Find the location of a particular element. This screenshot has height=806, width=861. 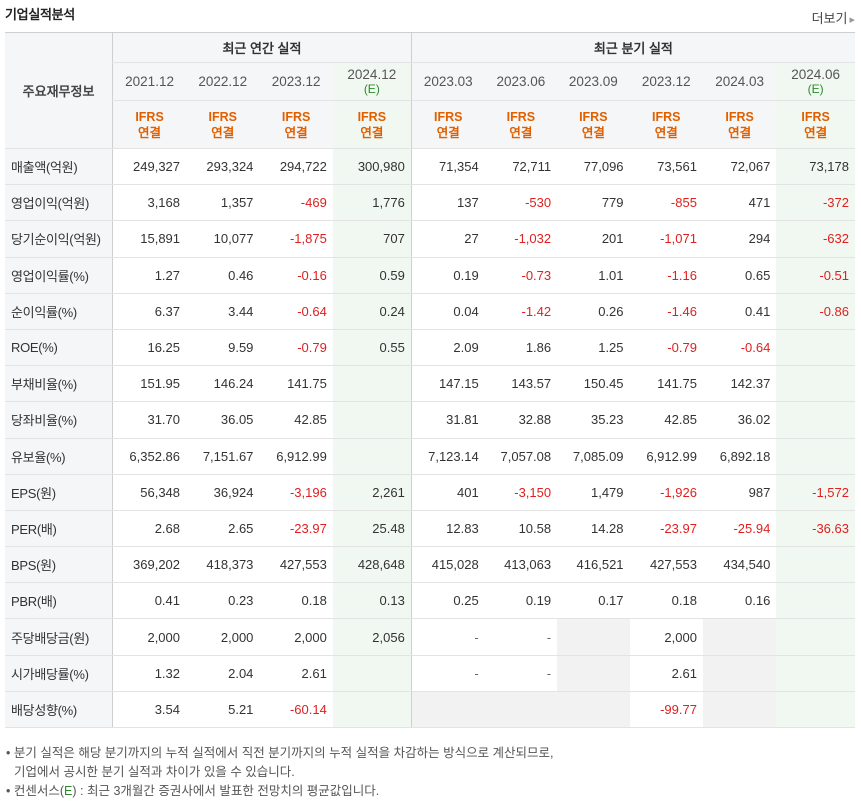

table-cell: 427,553 is located at coordinates (296, 565).